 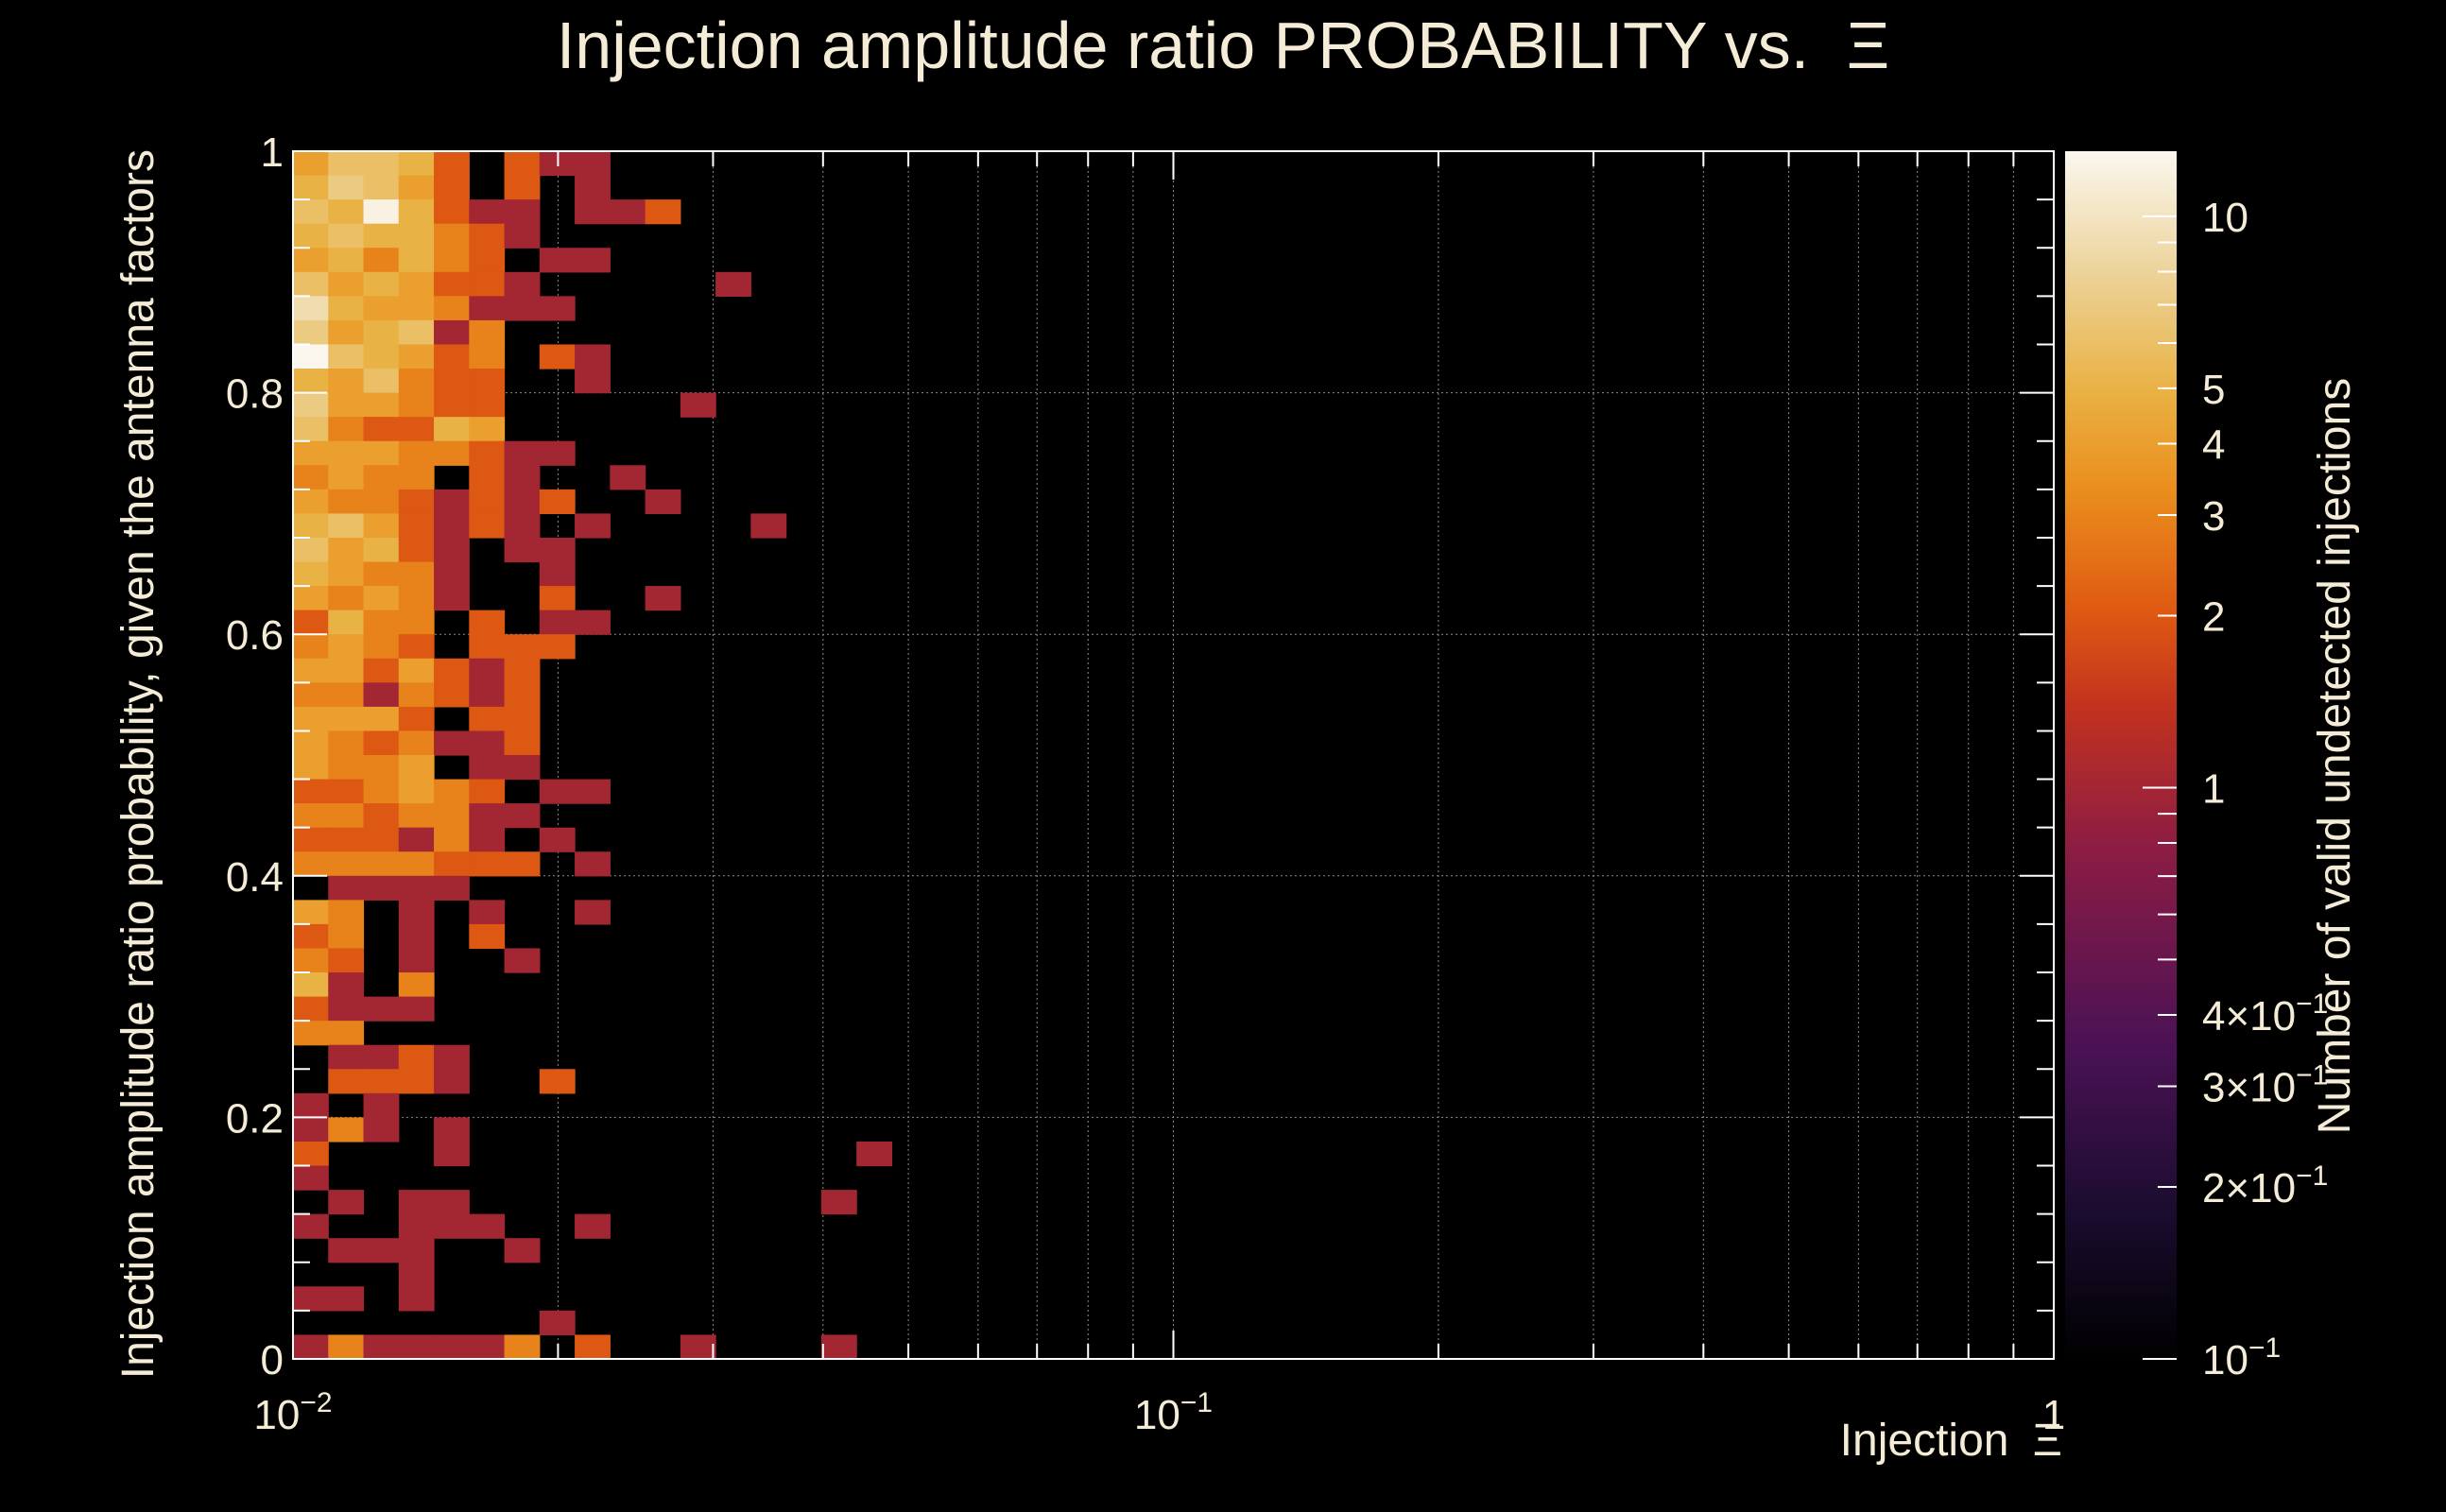 I want to click on color-scale-tick-label-base: 10, so click(x=2225, y=1360).